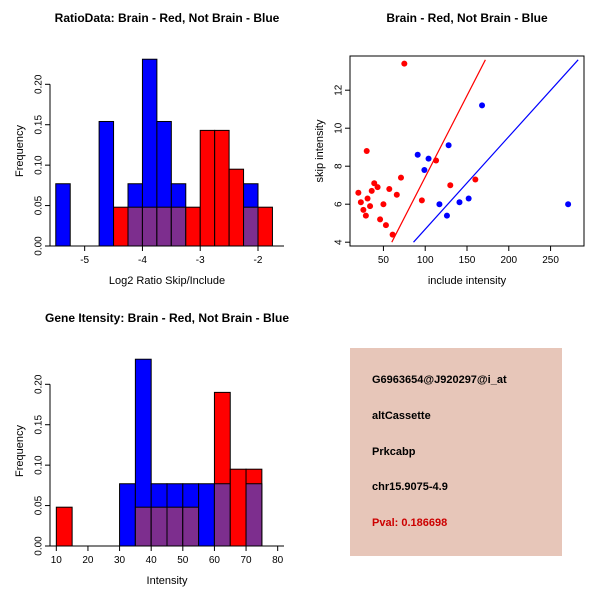 This screenshot has height=600, width=600. What do you see at coordinates (215, 560) in the screenshot?
I see `x-tick-label: 60` at bounding box center [215, 560].